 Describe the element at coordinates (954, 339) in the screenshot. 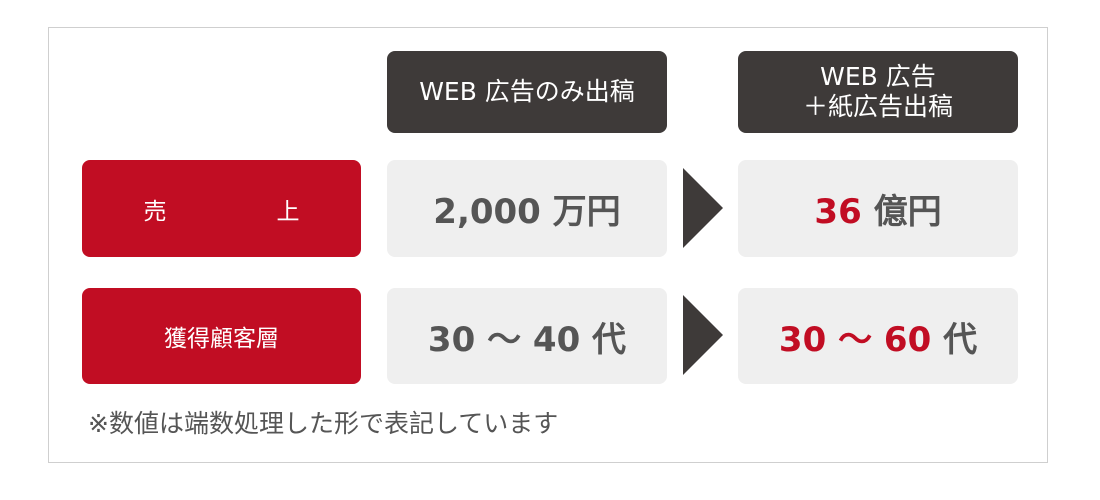

I see `value-unit: 代` at that location.